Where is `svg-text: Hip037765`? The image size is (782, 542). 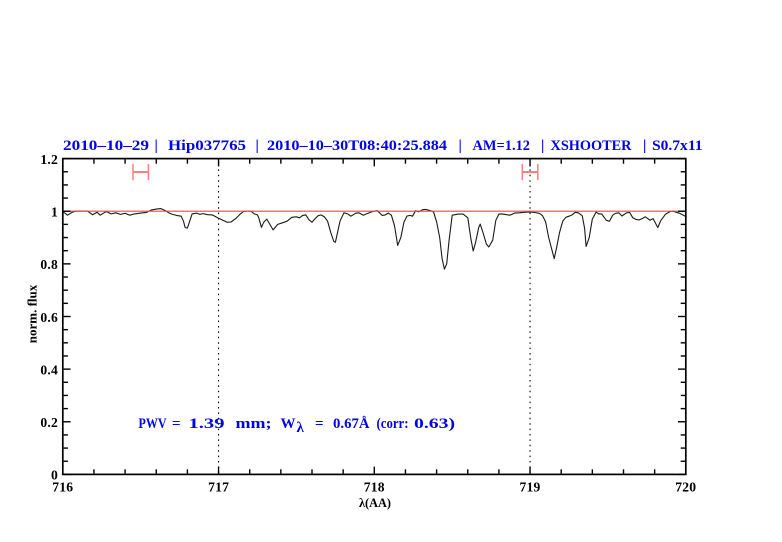 svg-text: Hip037765 is located at coordinates (207, 146).